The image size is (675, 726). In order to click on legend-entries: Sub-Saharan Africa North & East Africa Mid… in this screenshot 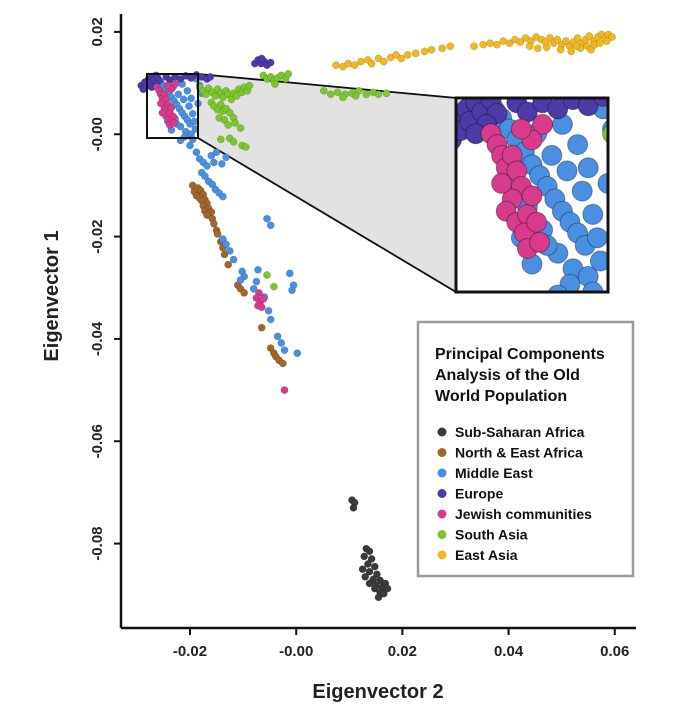, I will do `click(514, 493)`.